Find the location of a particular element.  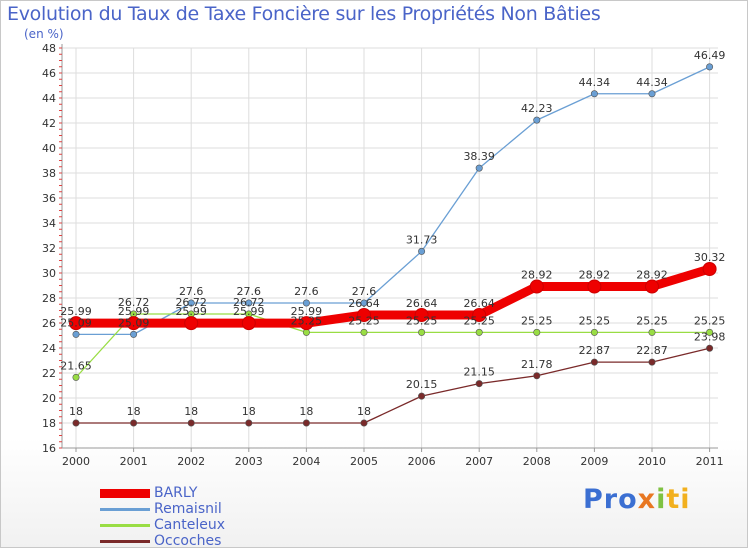

legend-label-barly: BARLY is located at coordinates (176, 493).